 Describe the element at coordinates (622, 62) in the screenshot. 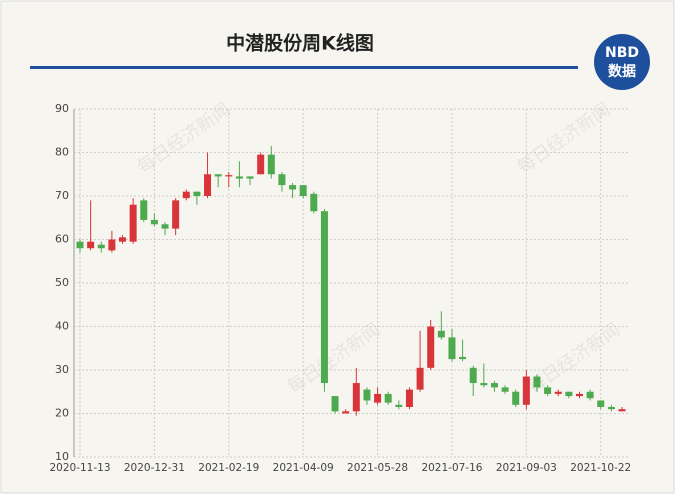

I see `logo-circle` at that location.